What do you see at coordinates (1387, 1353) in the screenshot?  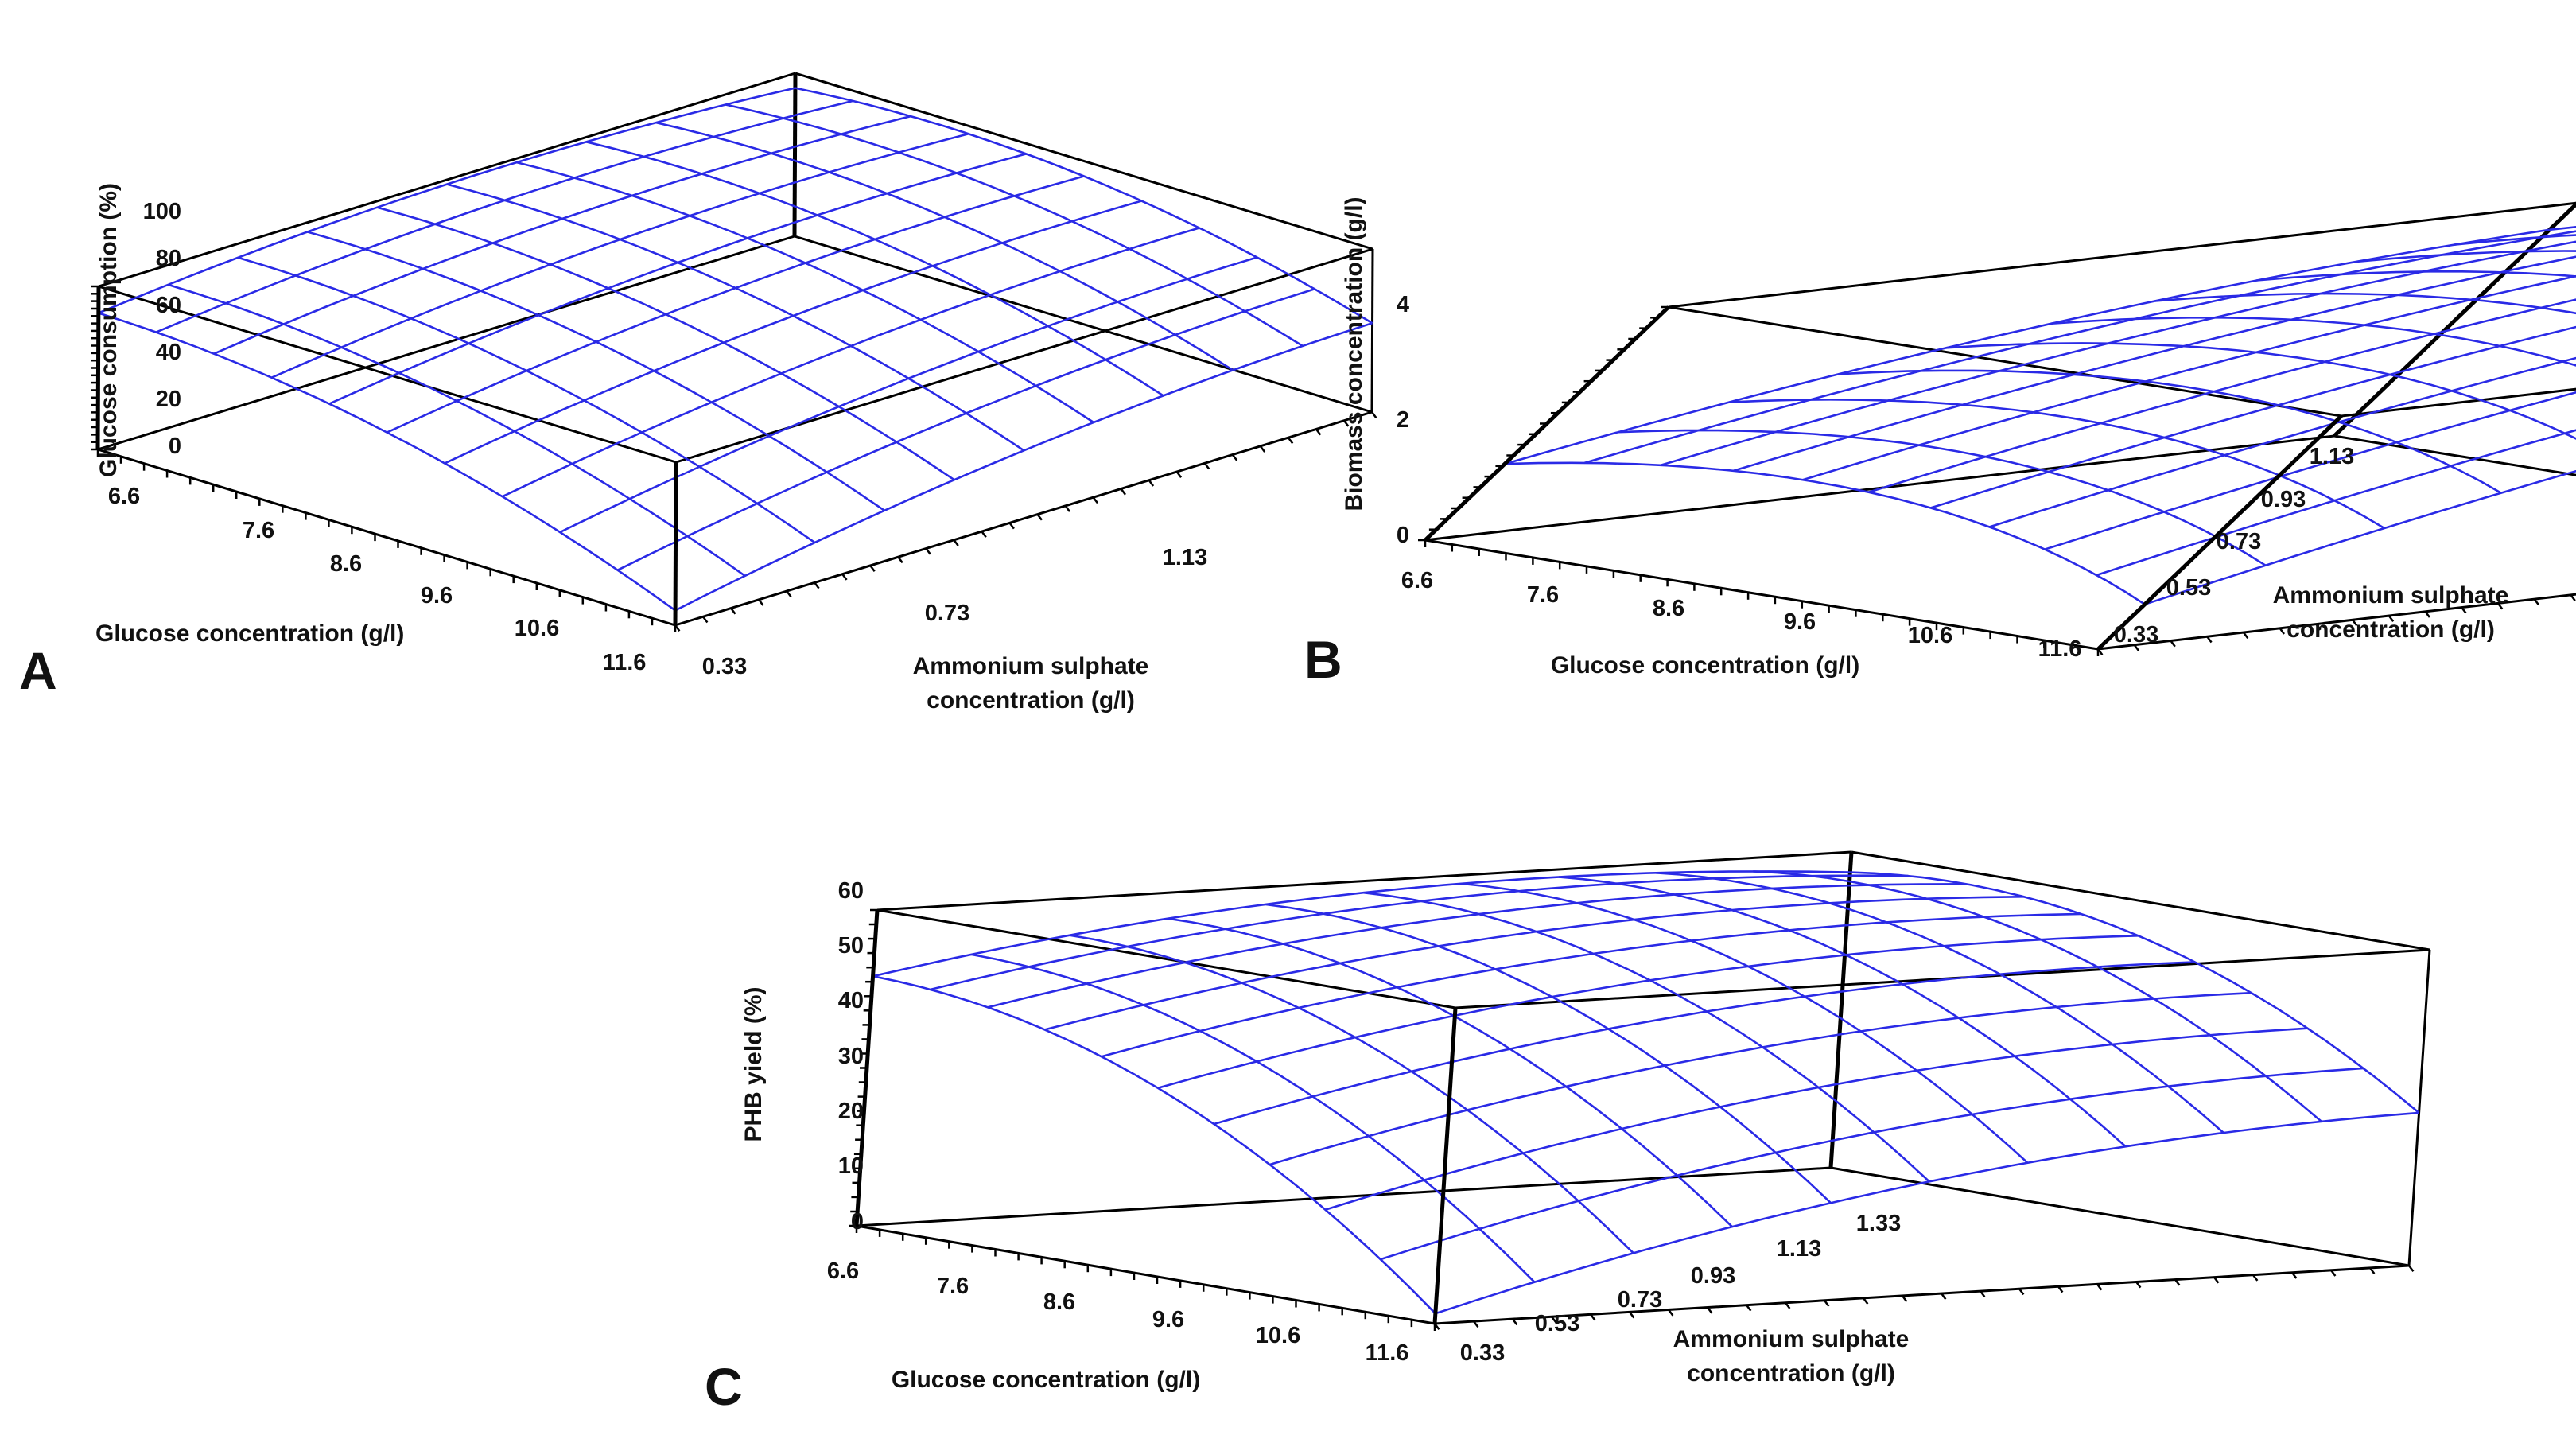 I see `panel-c-x-tick-label: 11.6` at bounding box center [1387, 1353].